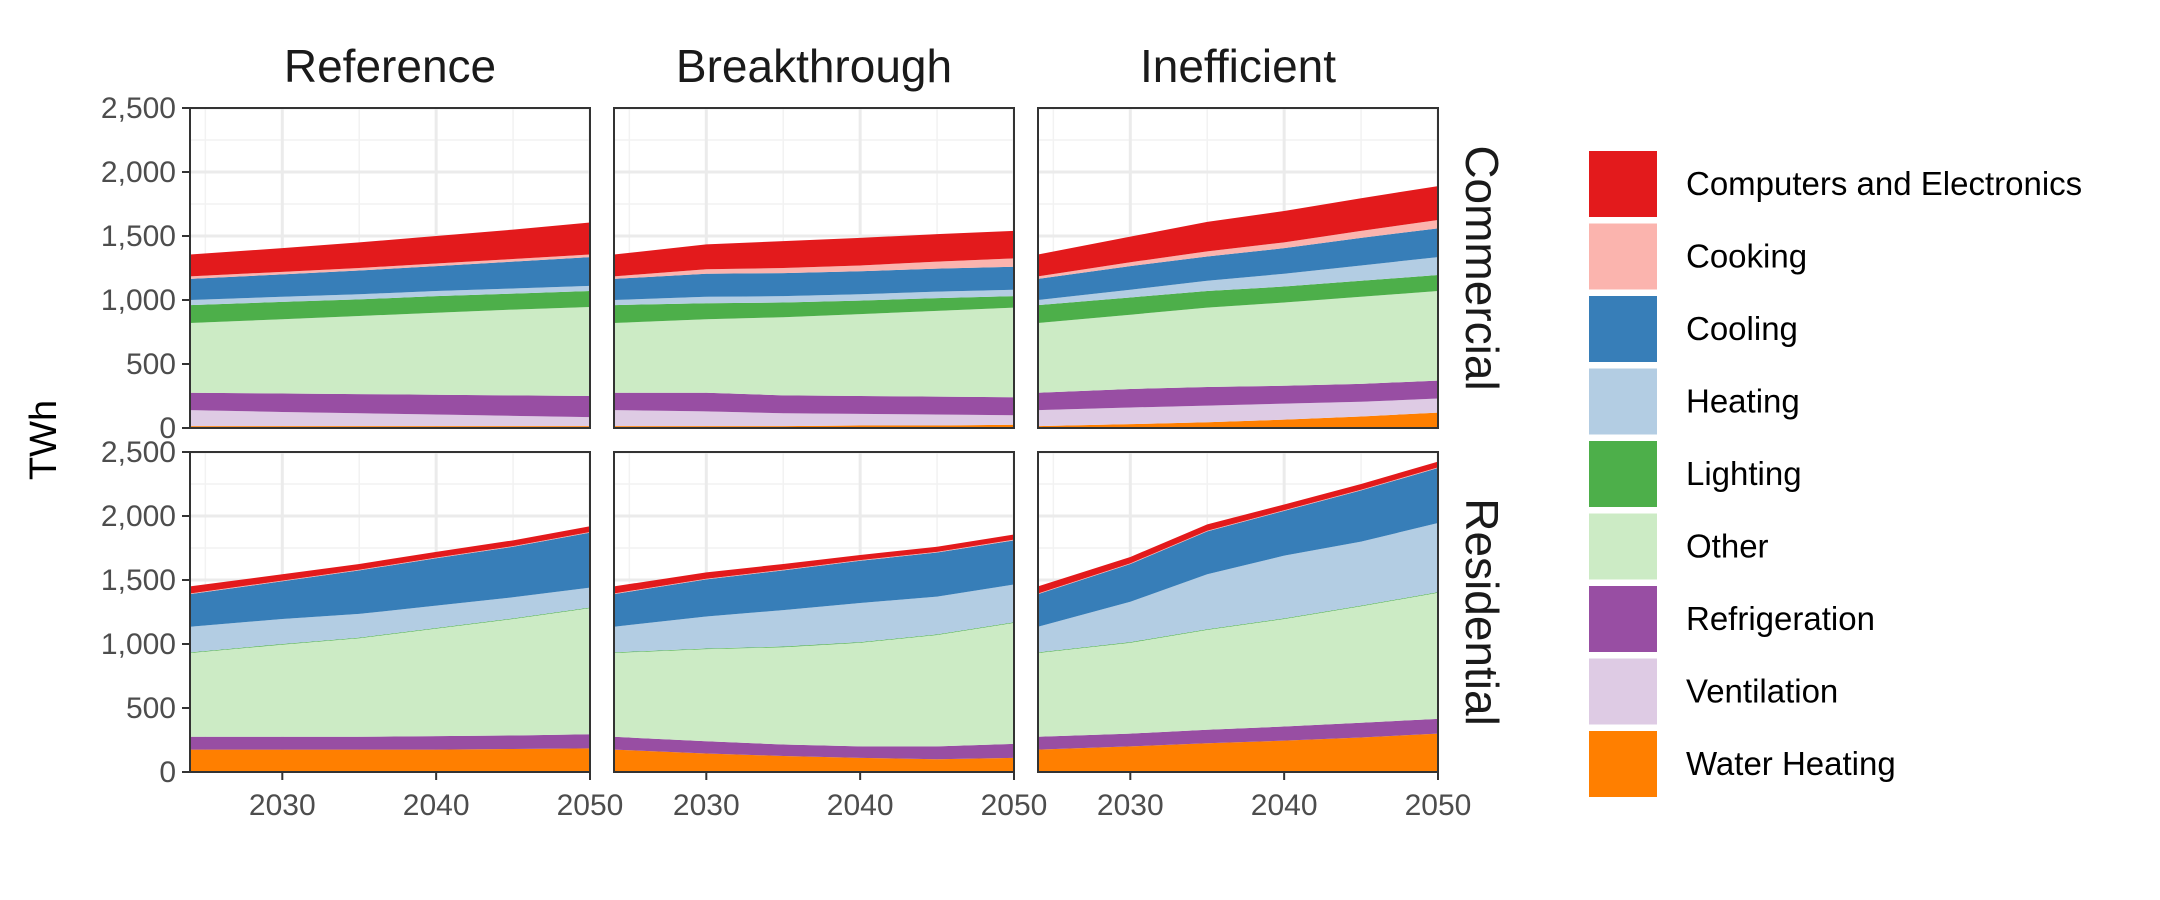 The width and height of the screenshot is (2160, 900). I want to click on panel-residential-inefficient, so click(1238, 612).